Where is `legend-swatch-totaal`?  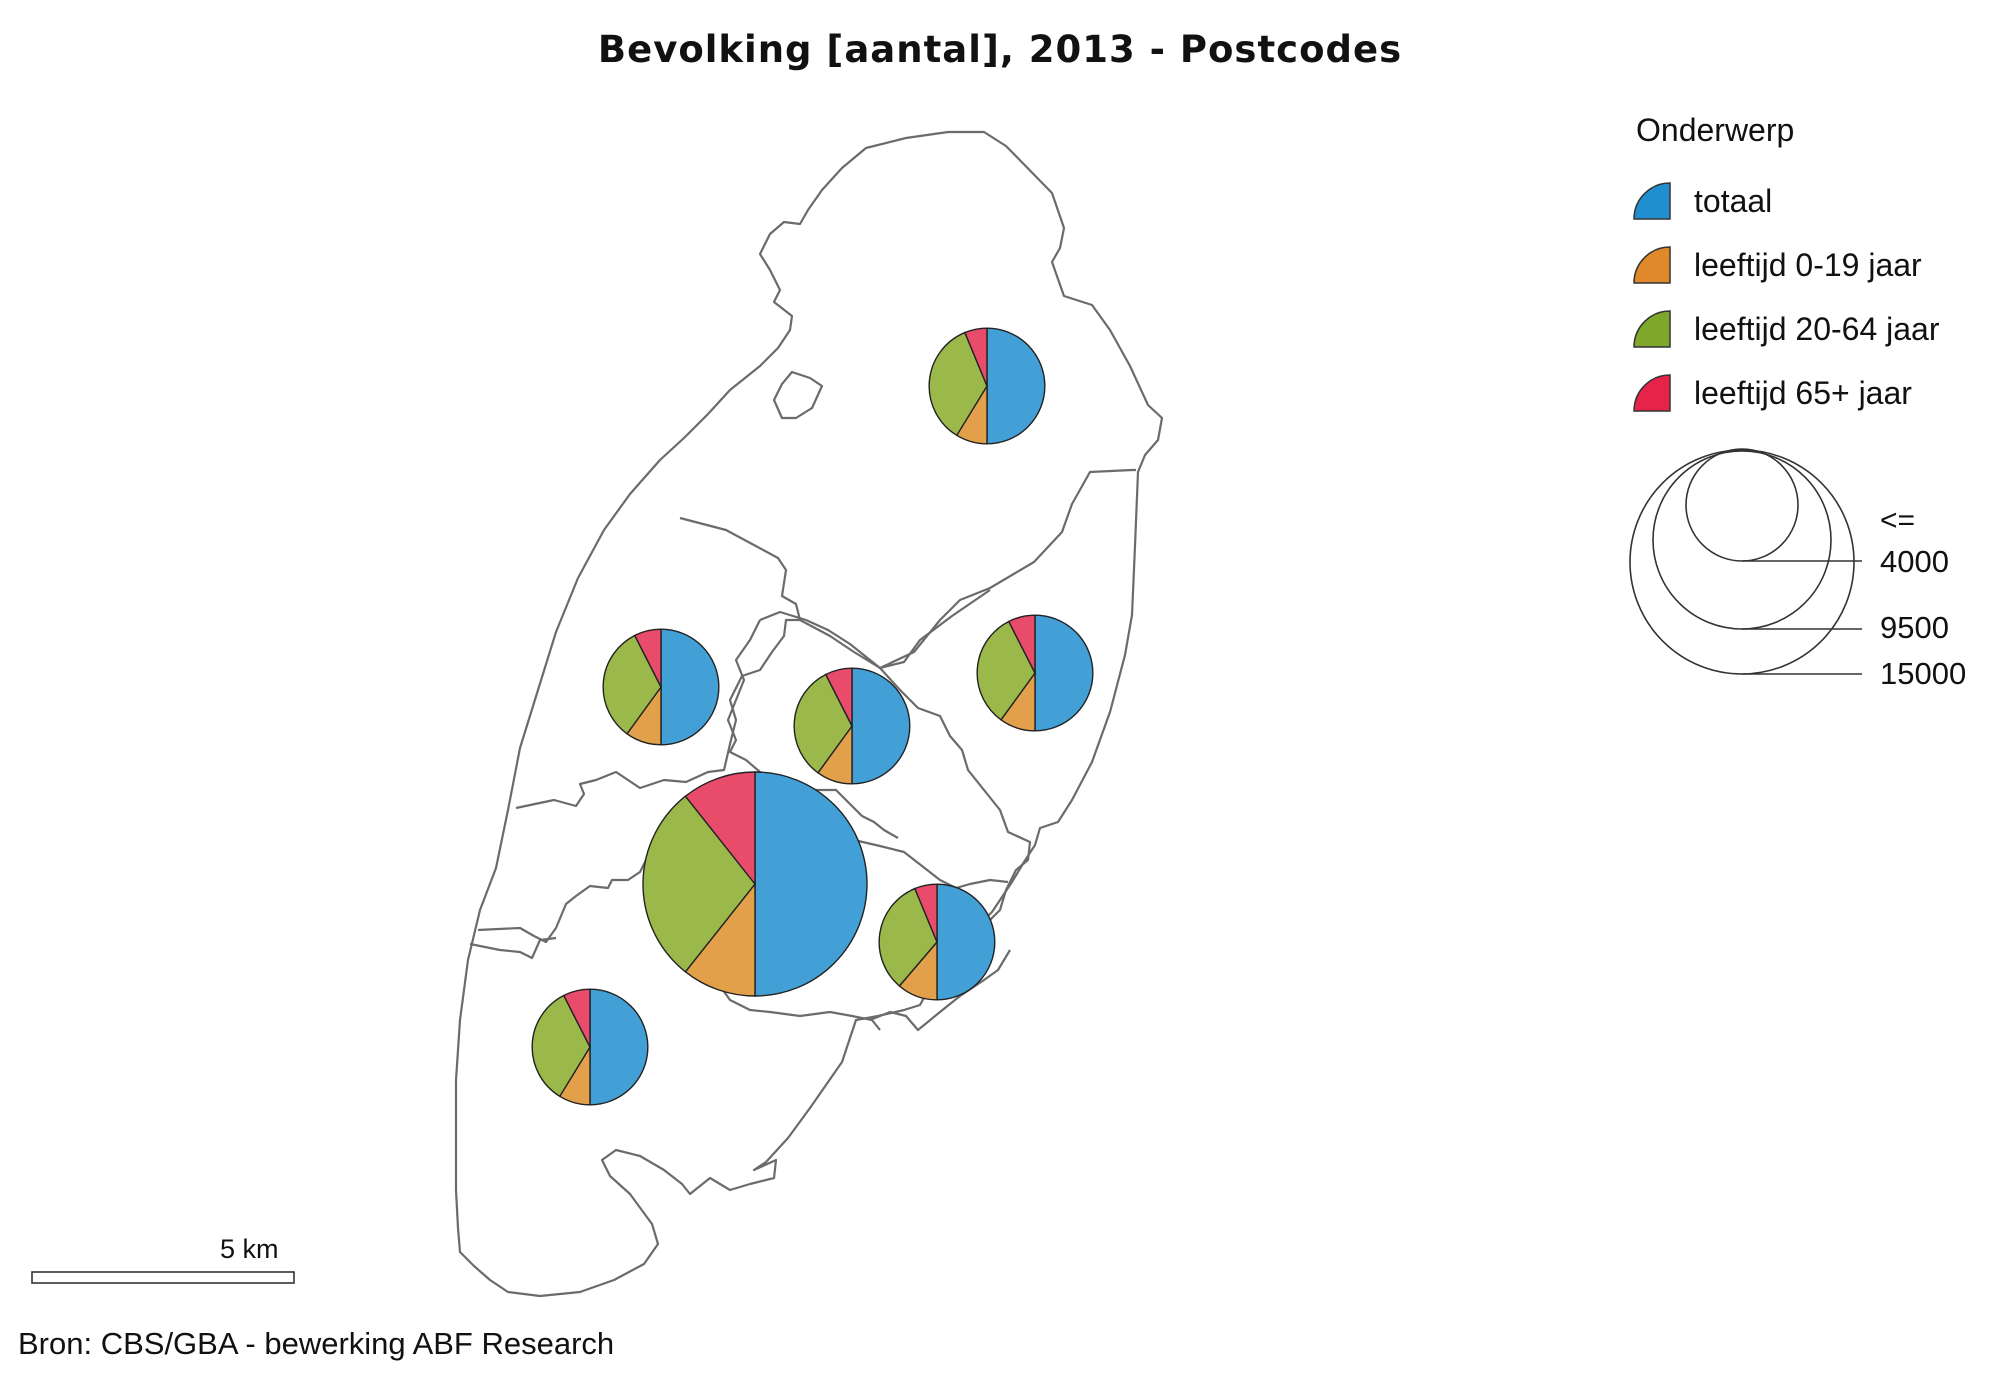
legend-swatch-totaal is located at coordinates (1652, 201).